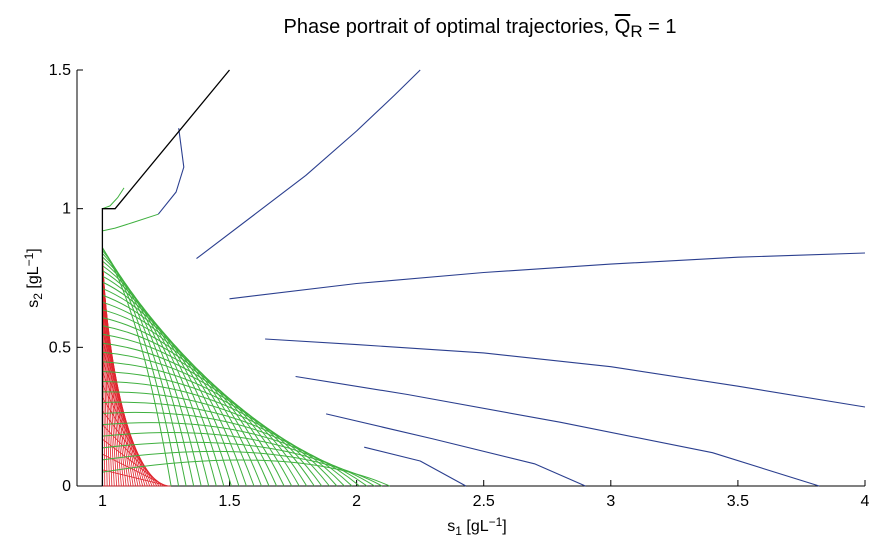 The image size is (875, 549). What do you see at coordinates (66, 486) in the screenshot?
I see `y-tick-label: 0` at bounding box center [66, 486].